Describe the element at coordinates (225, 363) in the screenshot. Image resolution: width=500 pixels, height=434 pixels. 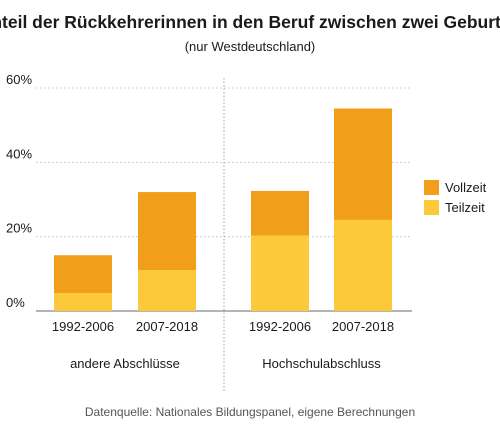
I see `group-labels: andere Abschlüsse Hochschulabschluss` at that location.